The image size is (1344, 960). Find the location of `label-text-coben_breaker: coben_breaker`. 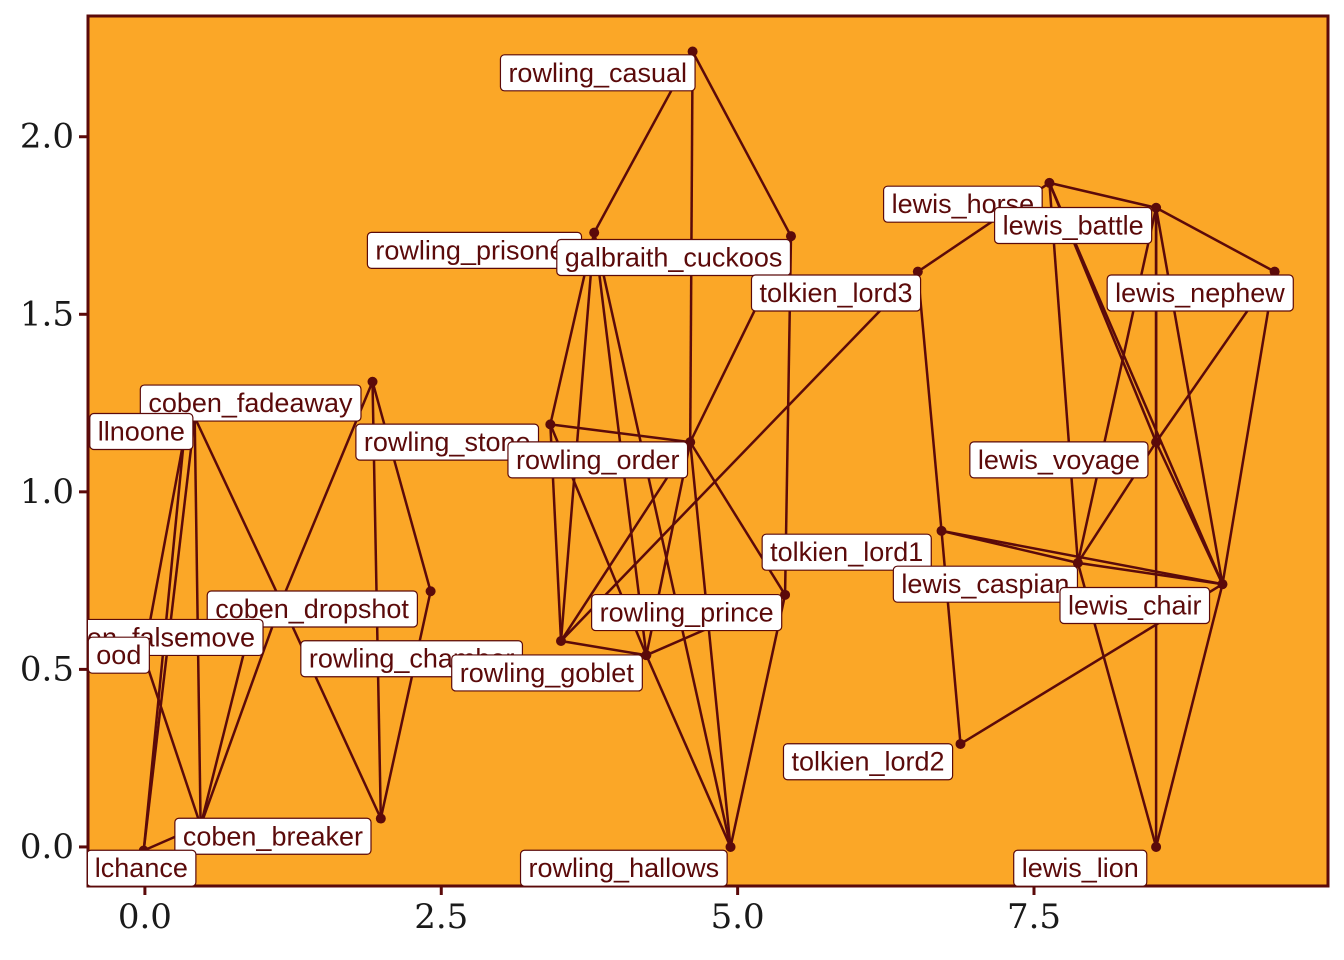

label-text-coben_breaker: coben_breaker is located at coordinates (273, 836).